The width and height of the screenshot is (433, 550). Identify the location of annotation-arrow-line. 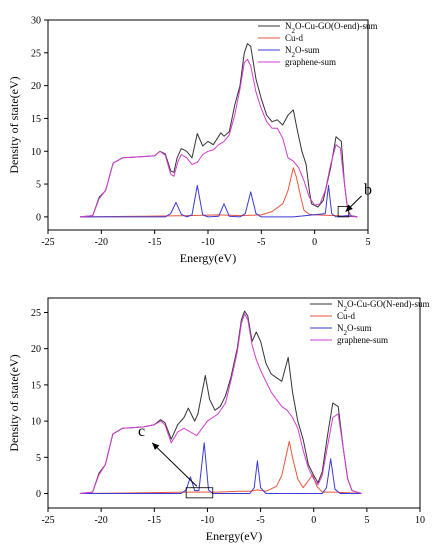
(174, 464).